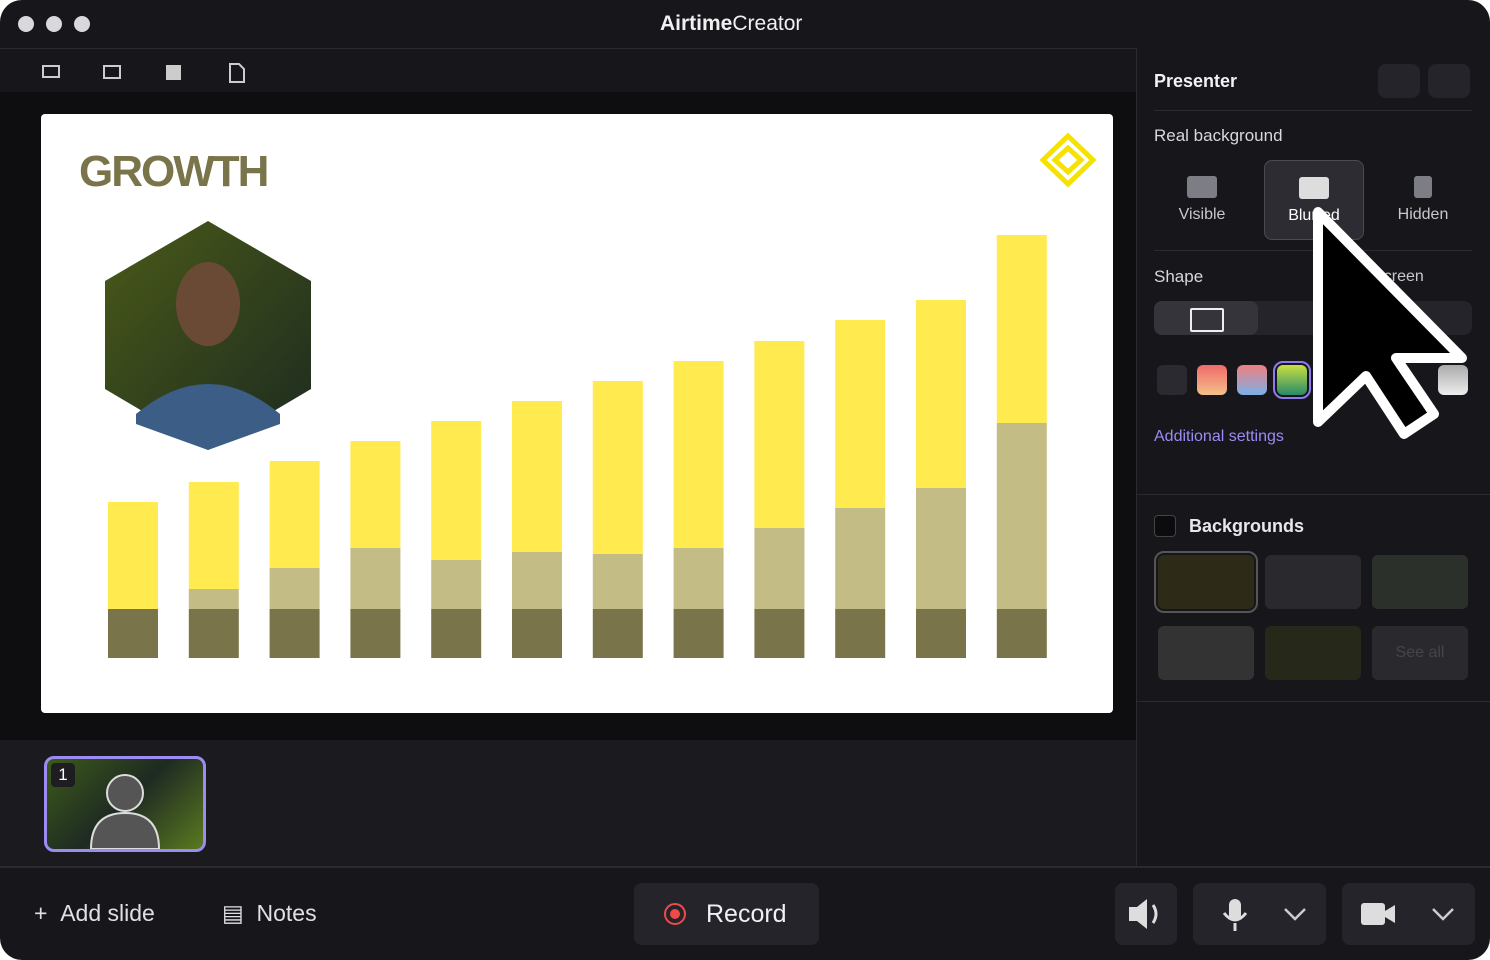  Describe the element at coordinates (1420, 653) in the screenshot. I see `see-all: See all` at that location.